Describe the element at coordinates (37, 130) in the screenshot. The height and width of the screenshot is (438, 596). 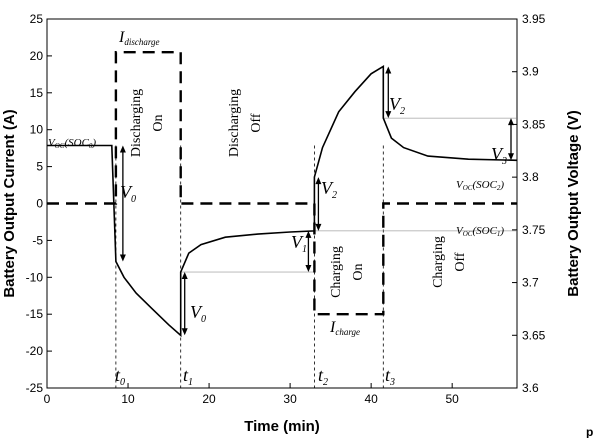
I see `left-tick-label: 10` at that location.